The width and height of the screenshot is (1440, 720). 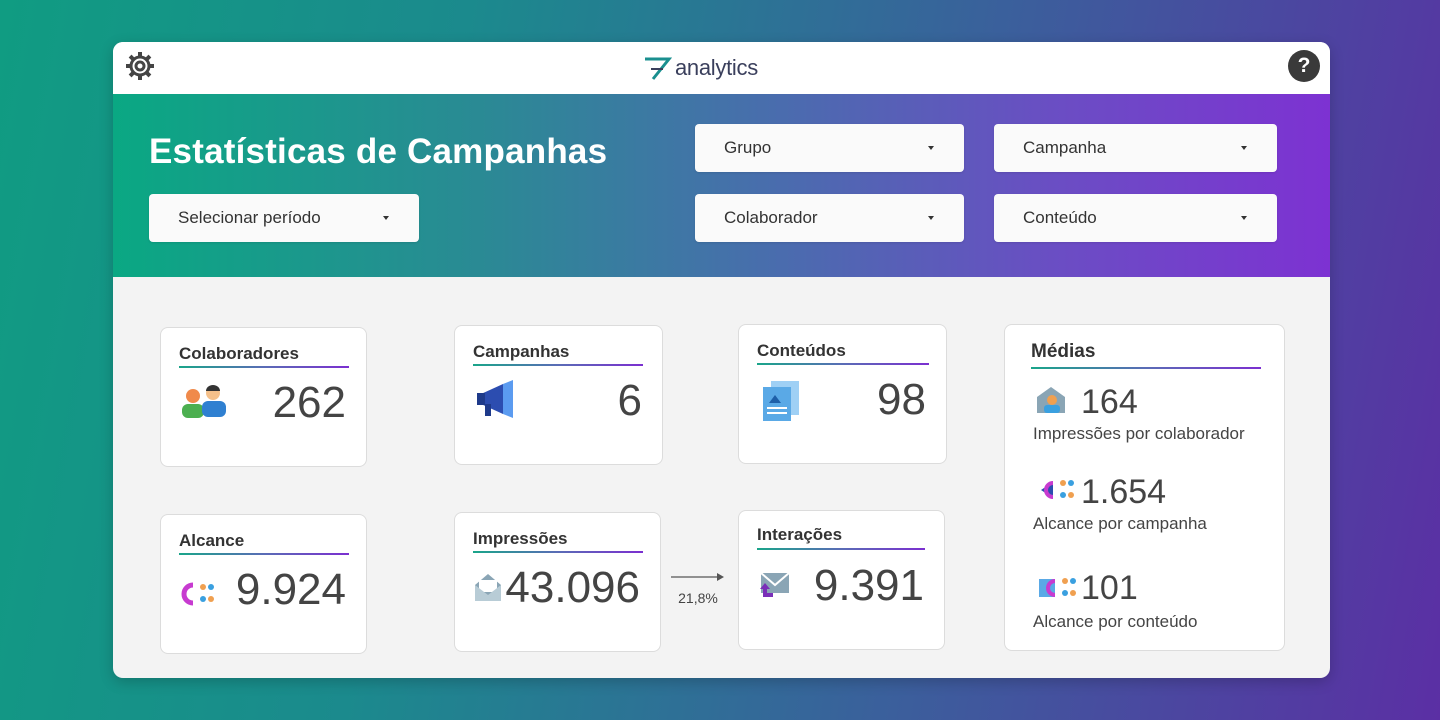 What do you see at coordinates (204, 401) in the screenshot?
I see `people-icon` at bounding box center [204, 401].